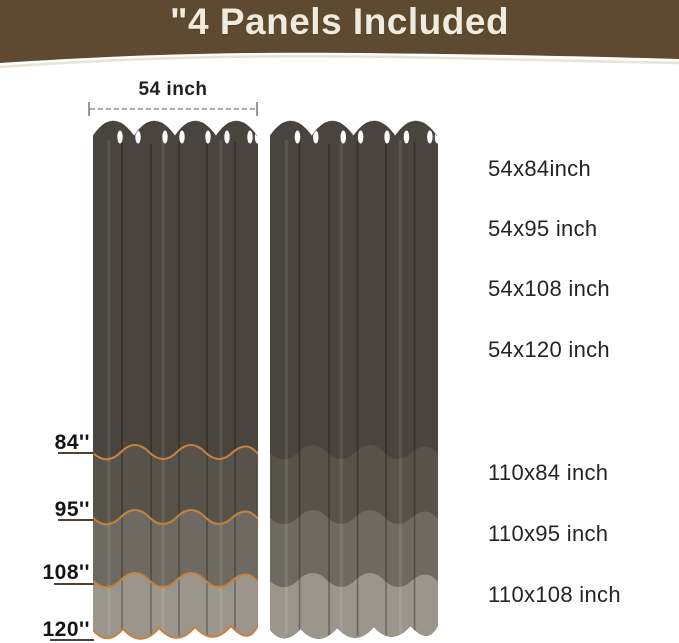 The height and width of the screenshot is (643, 679). What do you see at coordinates (554, 594) in the screenshot?
I see `size-option-110x108: 110x108 inch` at bounding box center [554, 594].